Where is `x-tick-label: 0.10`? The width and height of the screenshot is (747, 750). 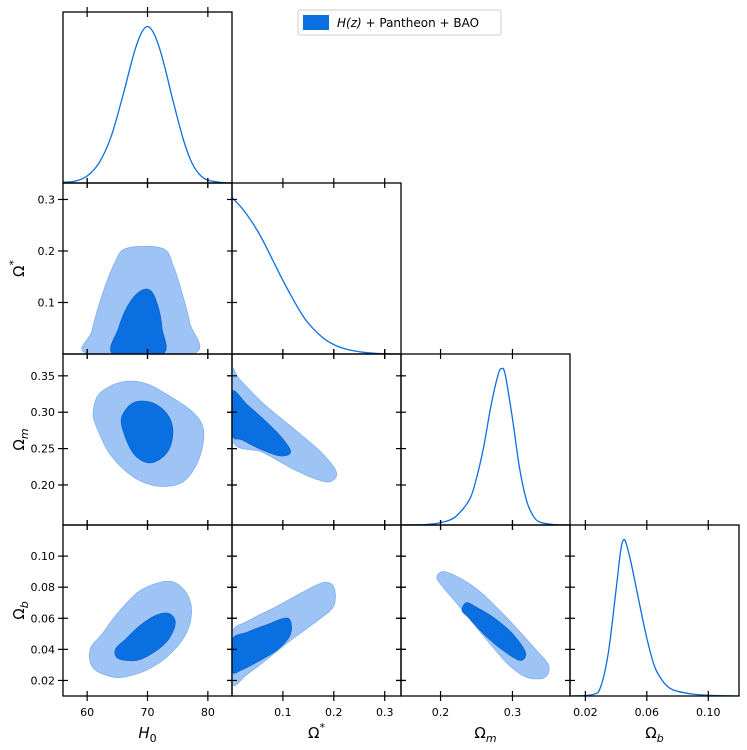
x-tick-label: 0.10 is located at coordinates (708, 712).